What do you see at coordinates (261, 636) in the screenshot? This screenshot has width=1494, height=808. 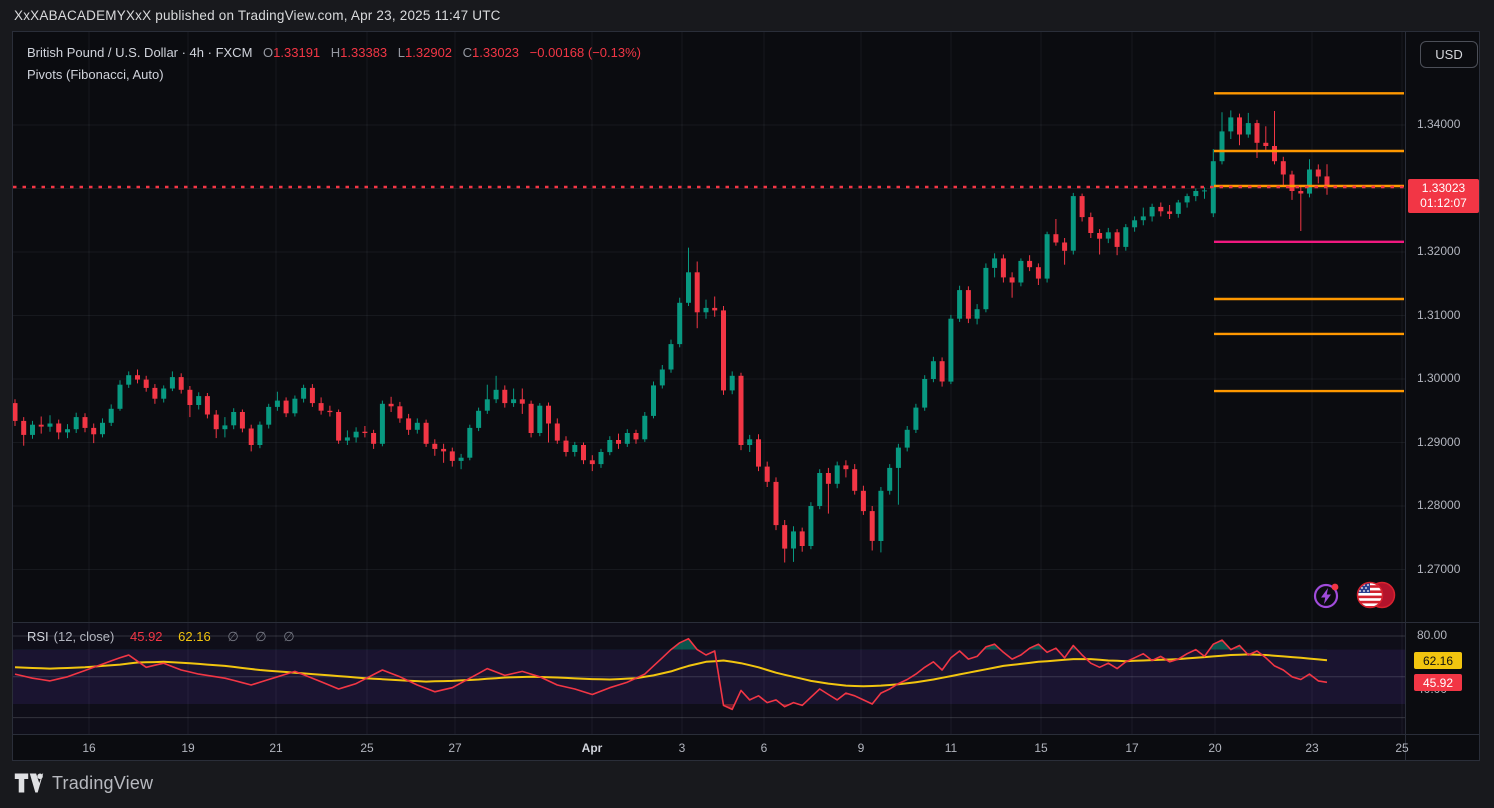 I see `rsi-empty-value-2: ∅` at bounding box center [261, 636].